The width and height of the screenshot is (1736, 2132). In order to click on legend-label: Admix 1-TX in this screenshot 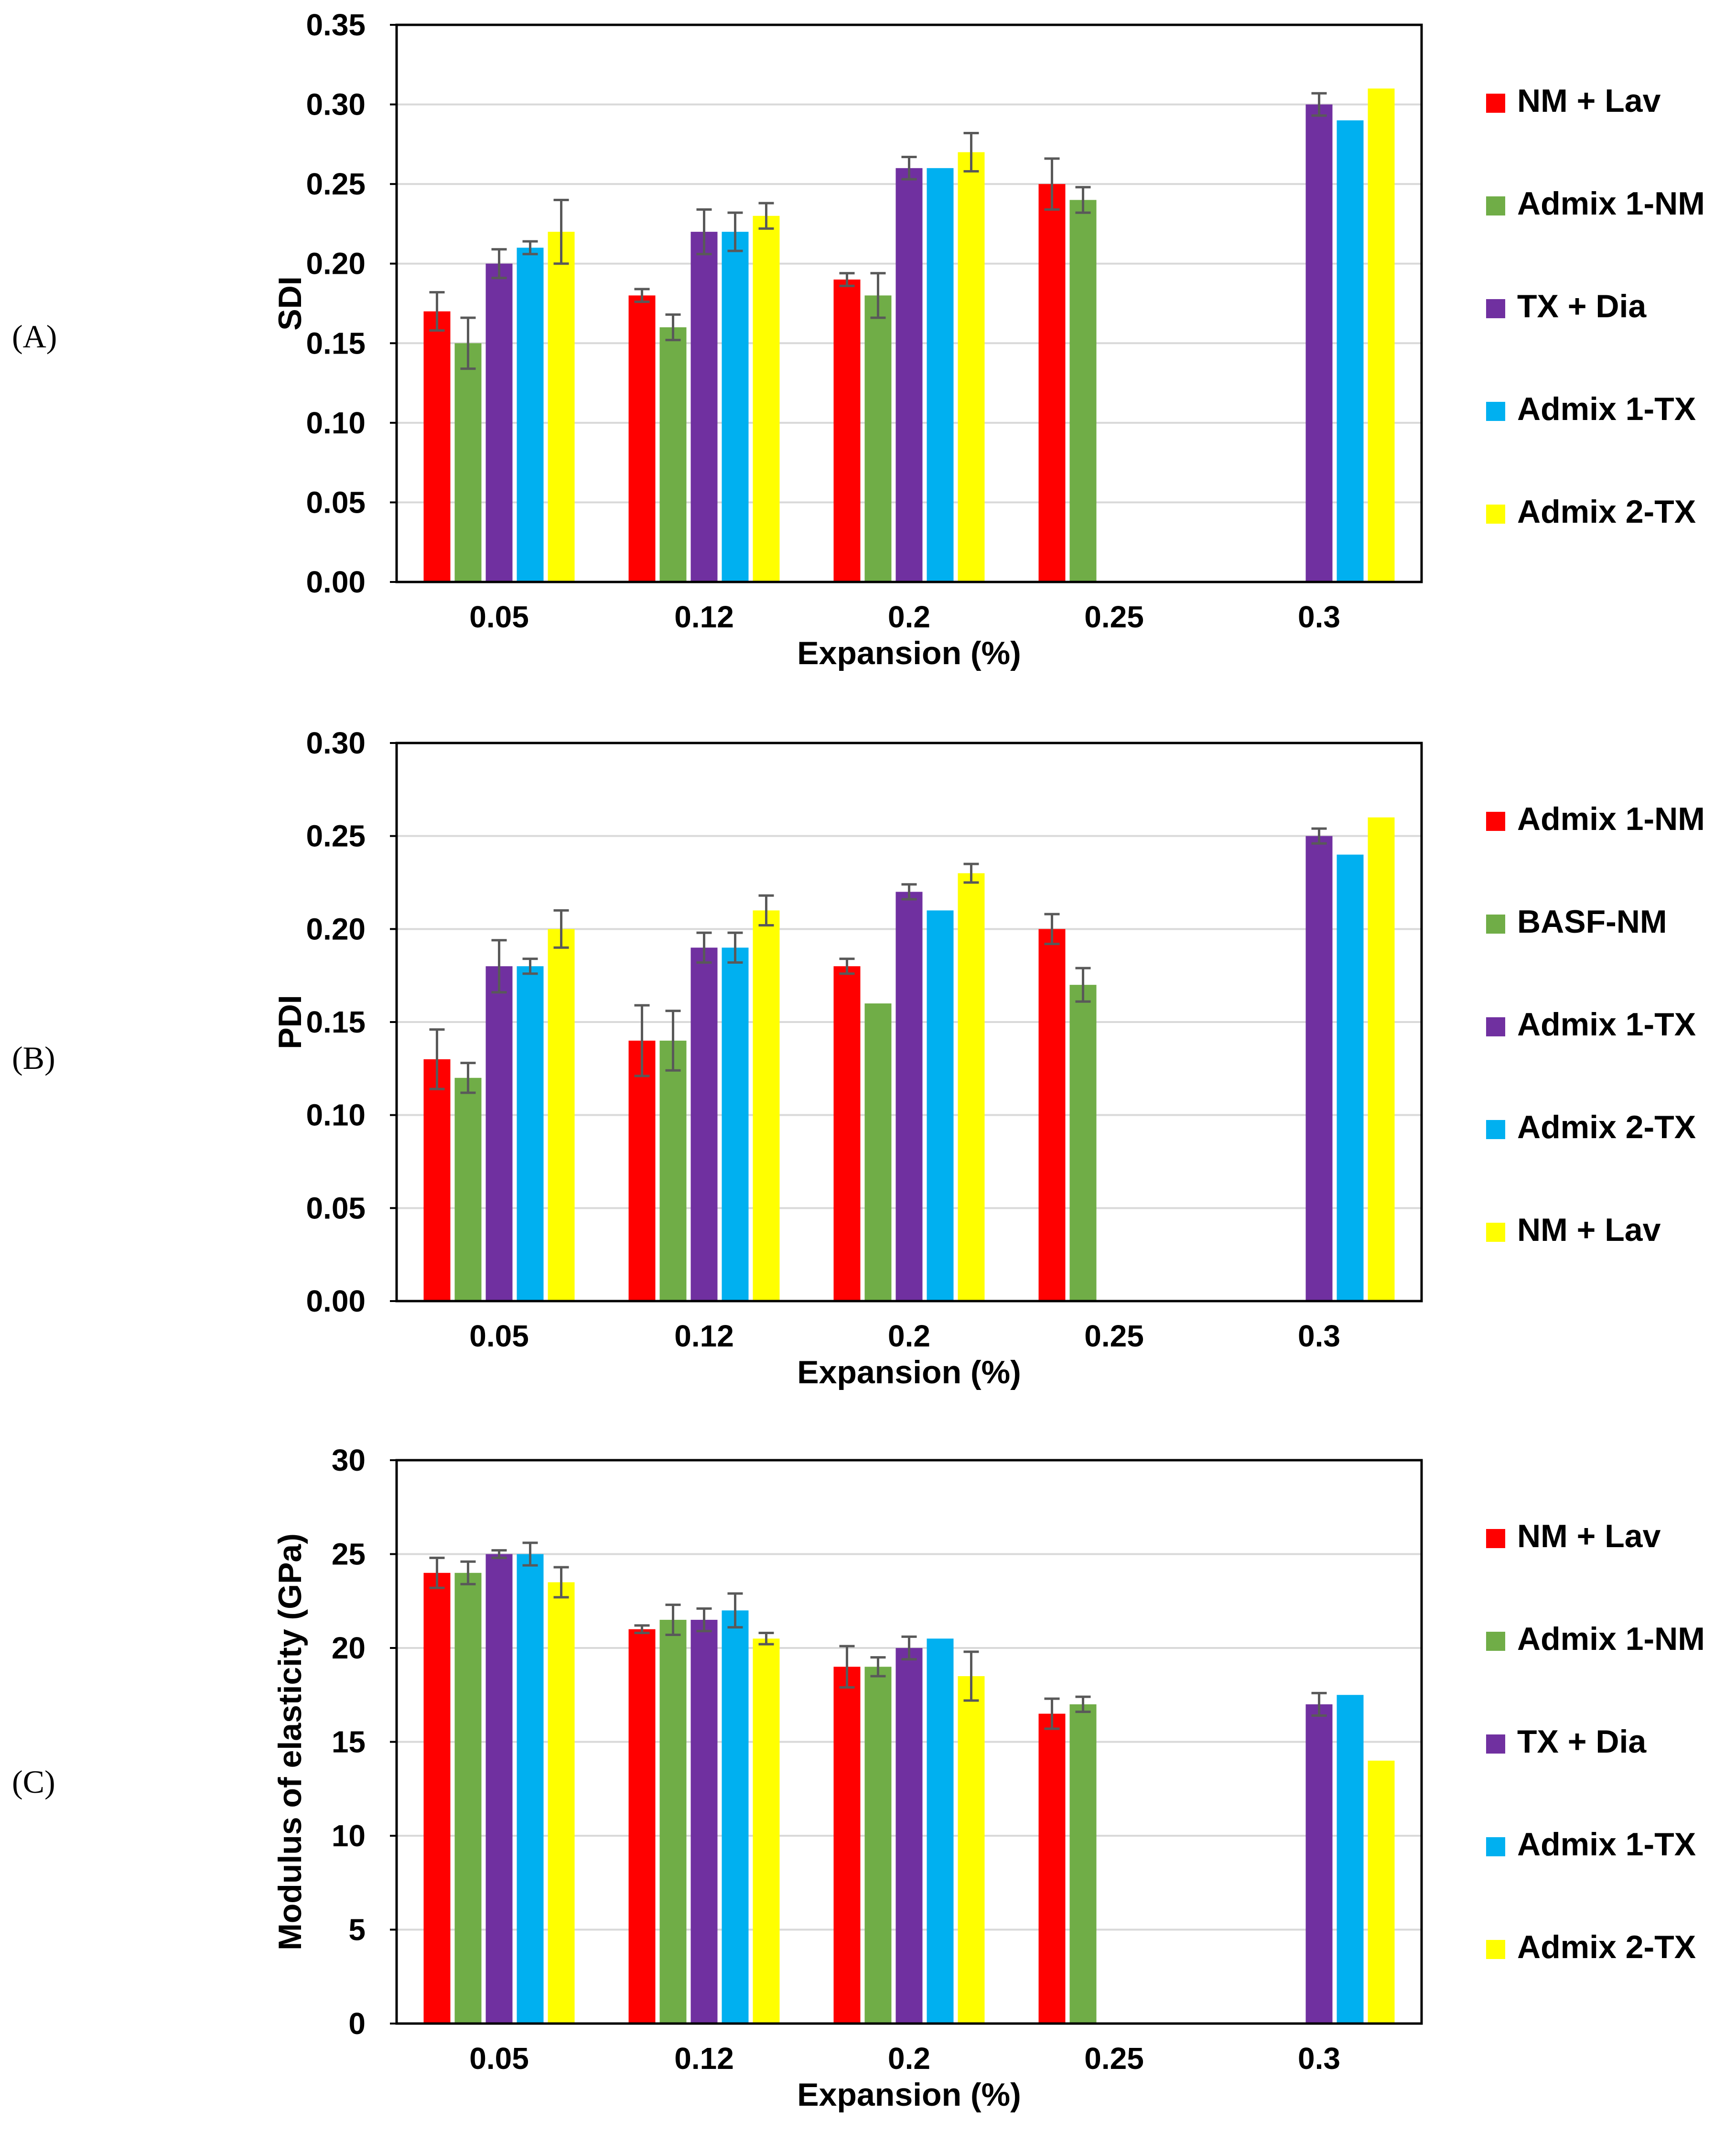, I will do `click(1606, 409)`.